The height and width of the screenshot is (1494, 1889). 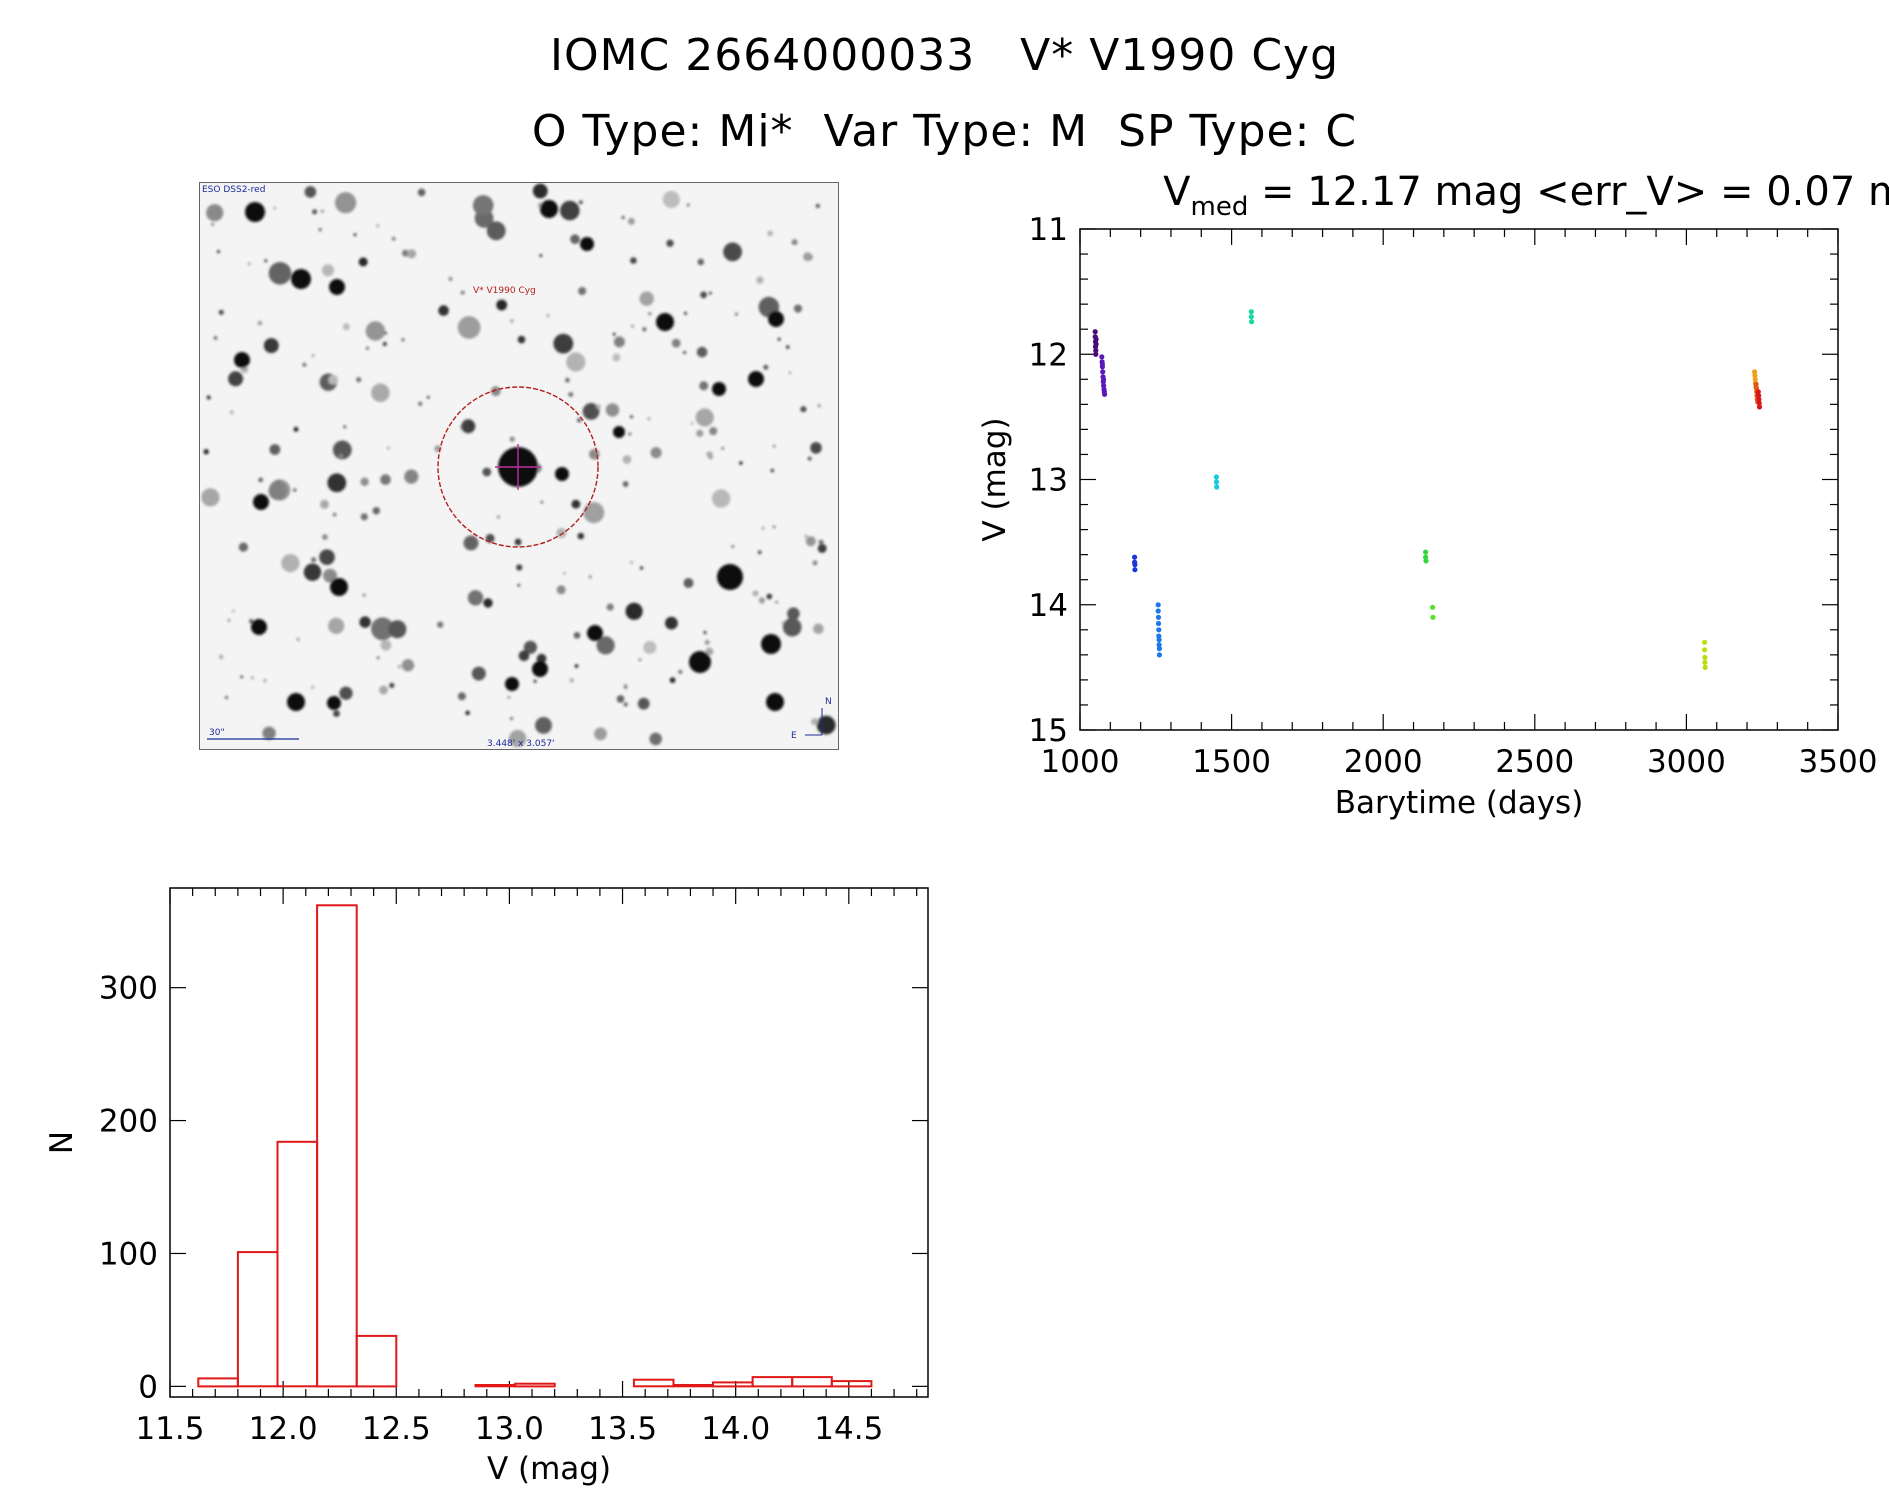 I want to click on star-field, so click(x=518, y=465).